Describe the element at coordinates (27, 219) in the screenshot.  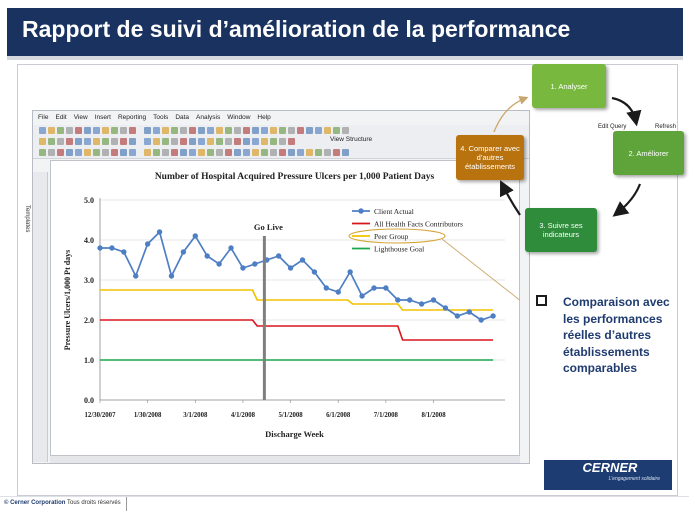
I see `templates-tab: Templates` at that location.